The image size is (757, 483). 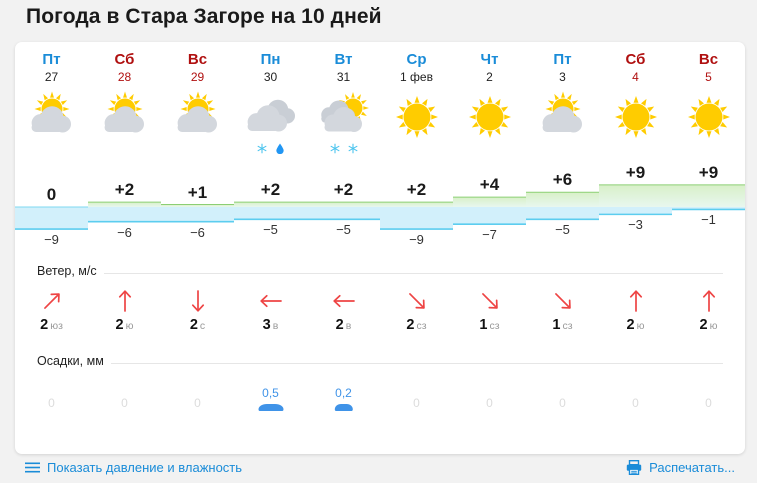 What do you see at coordinates (124, 59) in the screenshot?
I see `day-of-week: Сб` at bounding box center [124, 59].